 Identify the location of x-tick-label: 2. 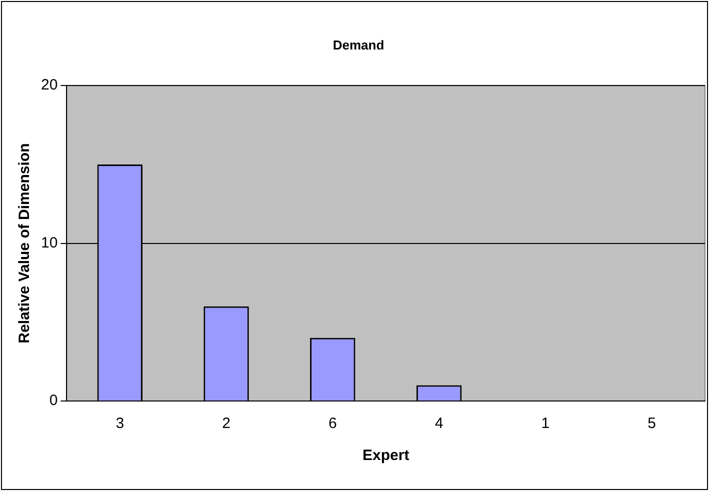
(226, 423).